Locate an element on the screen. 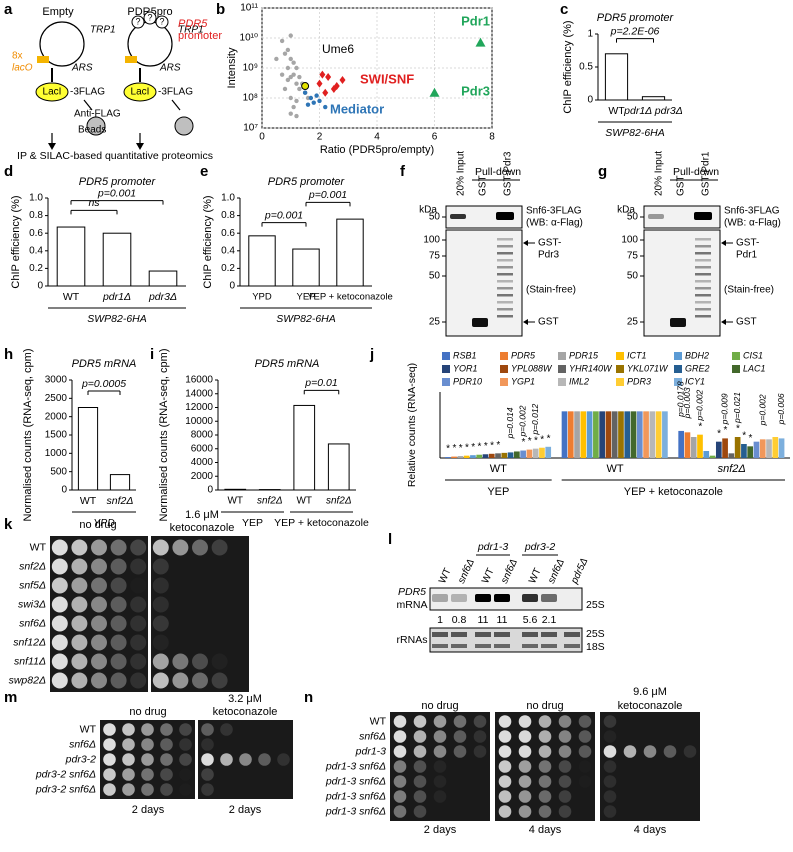 The height and width of the screenshot is (852, 793). y-tick-label: 12000 is located at coordinates (199, 407).